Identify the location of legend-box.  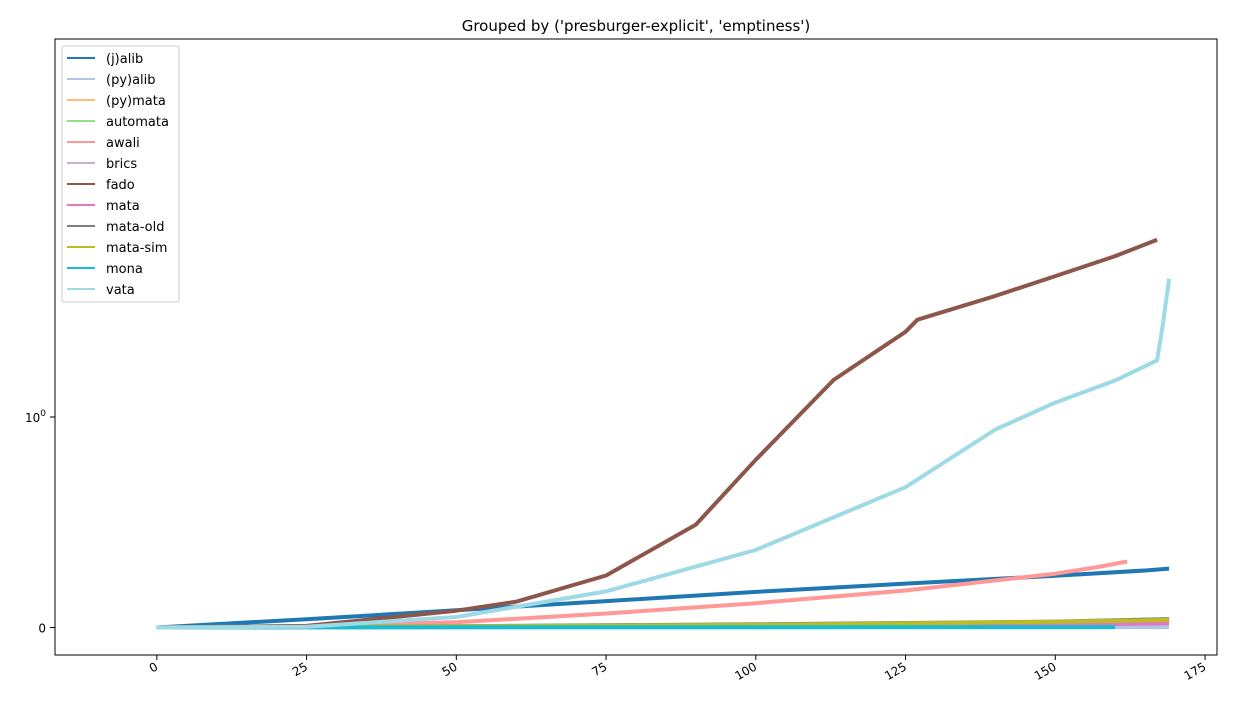
(120, 174).